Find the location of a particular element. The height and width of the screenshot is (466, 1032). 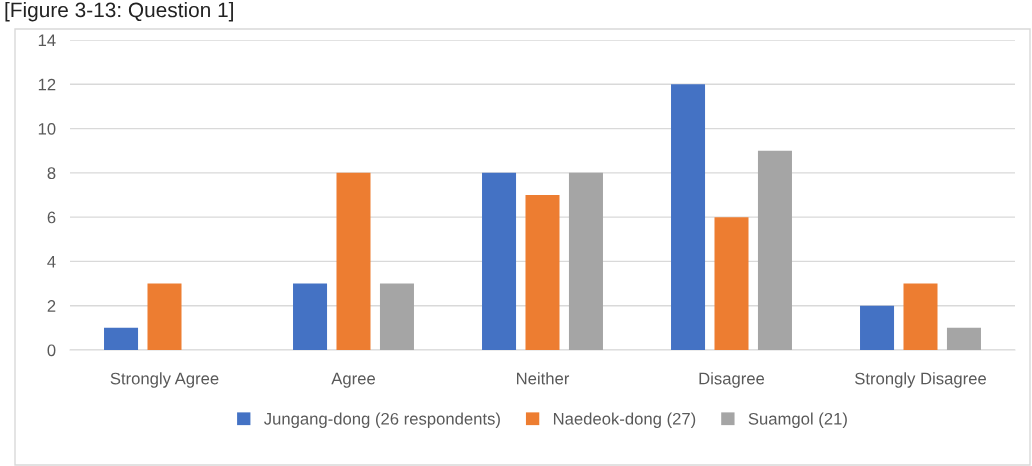

y-tick-label: 12 is located at coordinates (47, 84).